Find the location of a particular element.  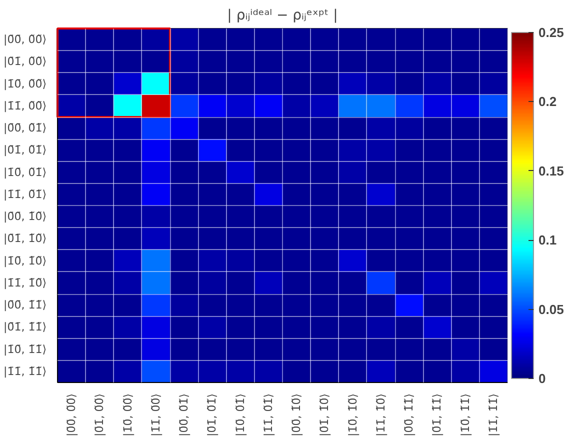

y-tick-label: |0̄0̄, 1̃0̃⟩ is located at coordinates (25, 217).